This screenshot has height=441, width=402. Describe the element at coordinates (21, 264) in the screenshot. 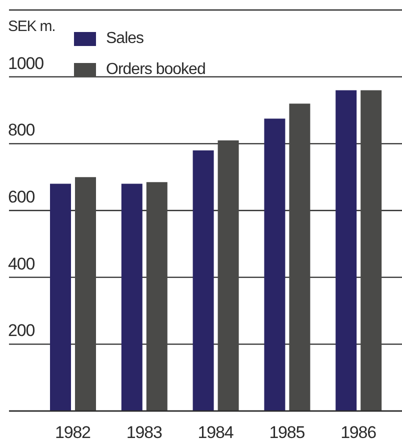

I see `y-tick-label: 400` at that location.